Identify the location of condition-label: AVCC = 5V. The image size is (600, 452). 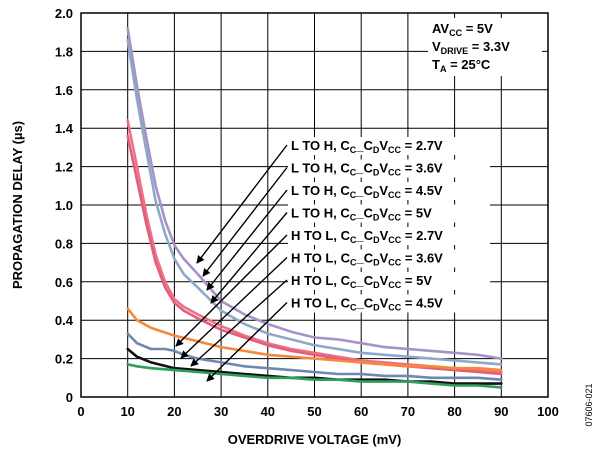
(462, 29).